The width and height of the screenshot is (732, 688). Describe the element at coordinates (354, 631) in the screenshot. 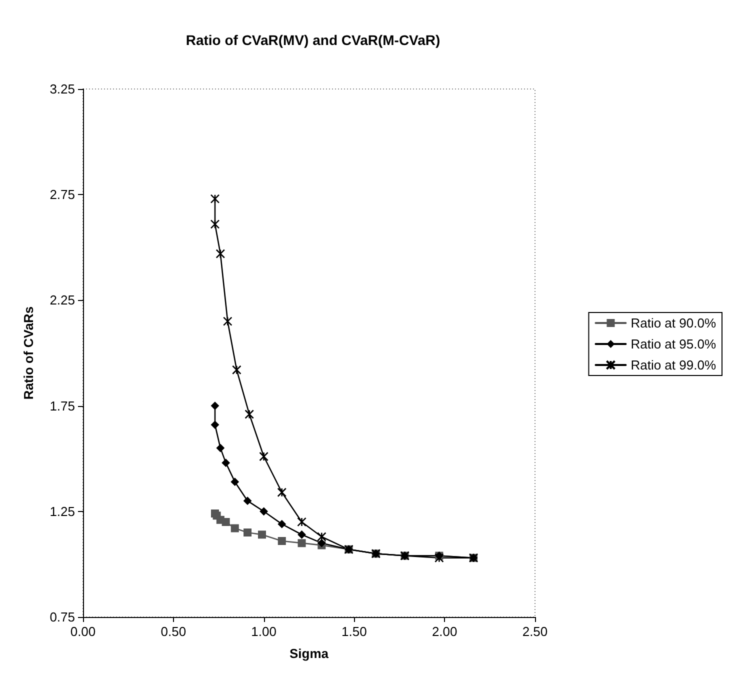

I see `x-tick-label: 1.50` at that location.